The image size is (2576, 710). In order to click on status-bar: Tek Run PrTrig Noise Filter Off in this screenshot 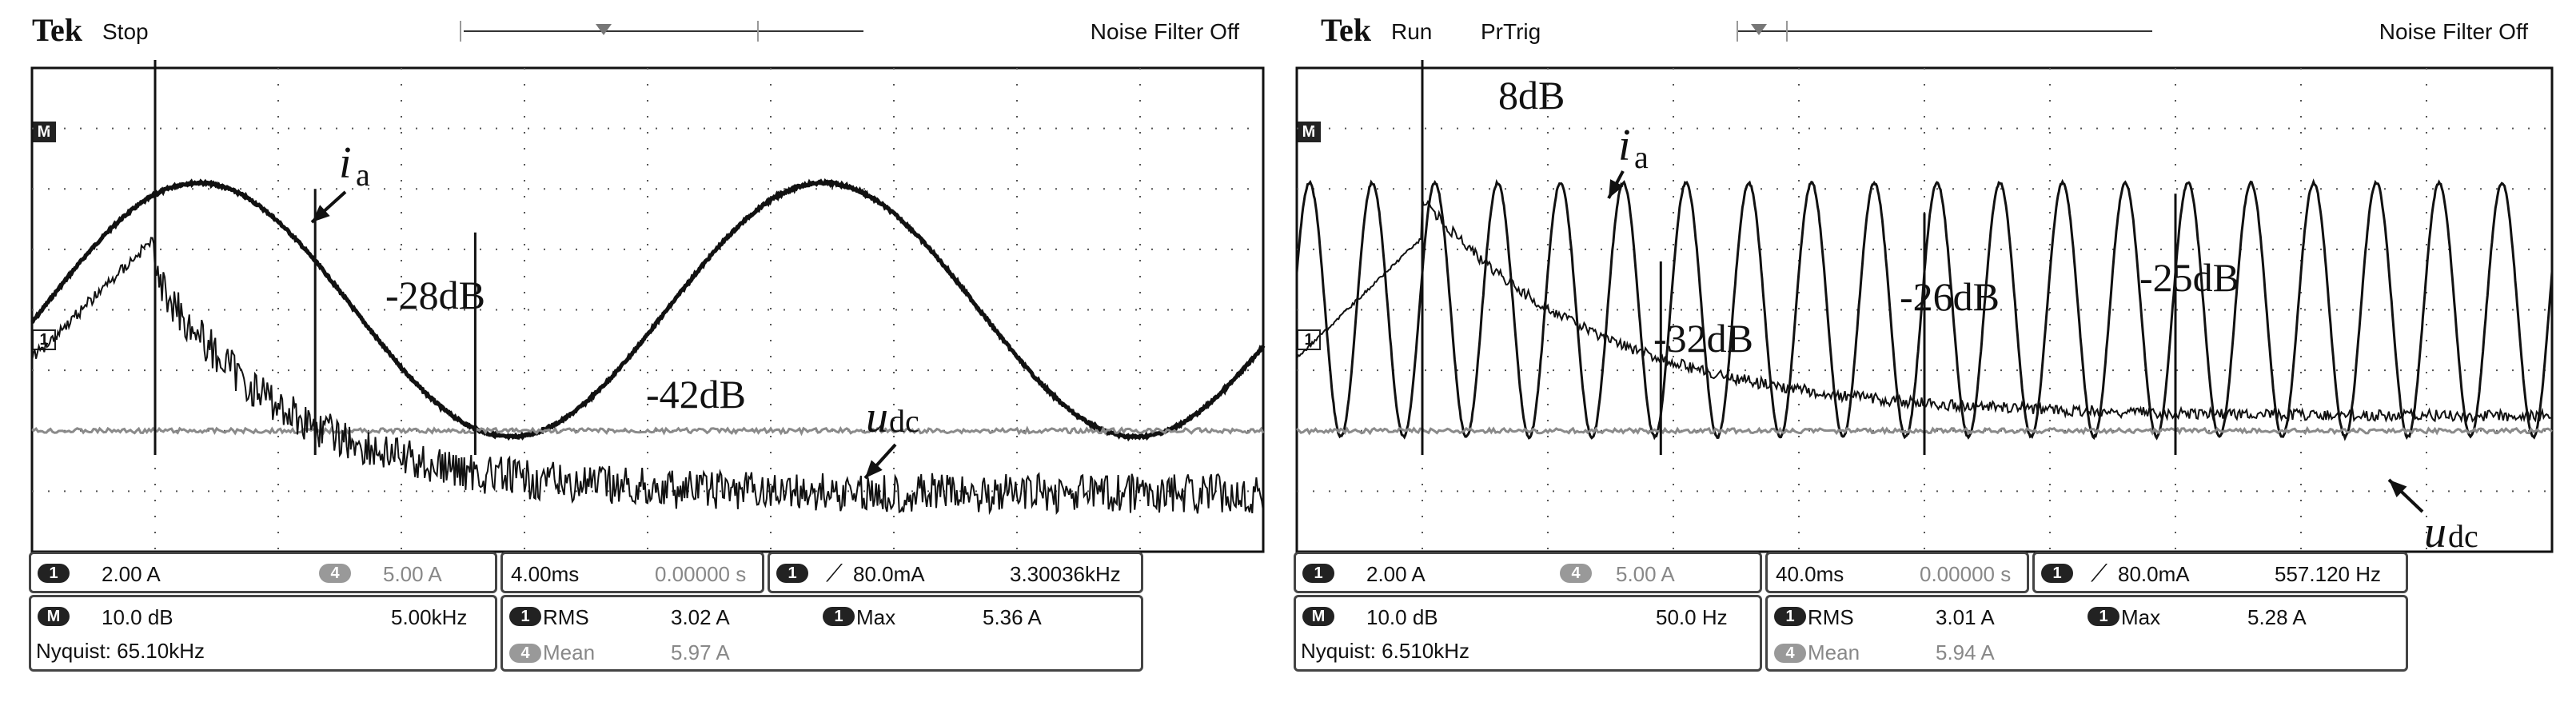, I will do `click(1924, 24)`.